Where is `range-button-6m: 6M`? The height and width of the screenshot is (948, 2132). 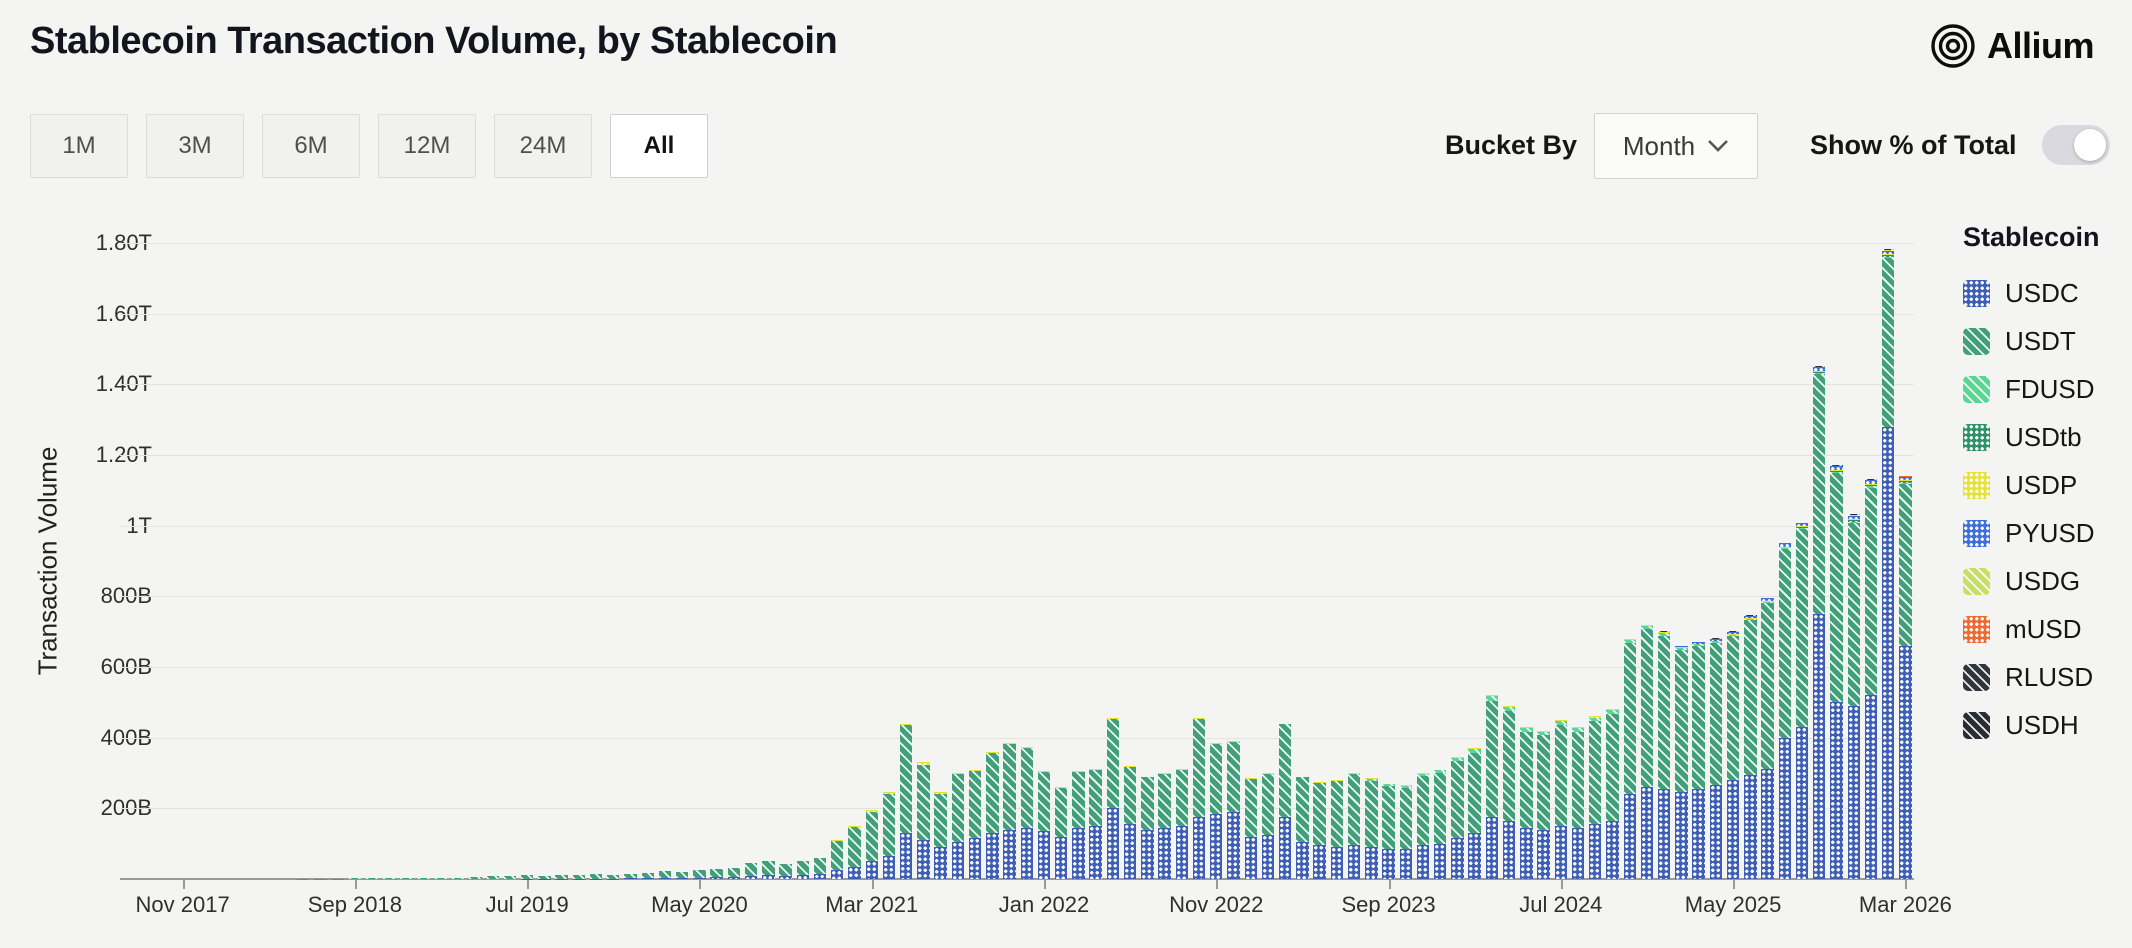
range-button-6m: 6M is located at coordinates (311, 146).